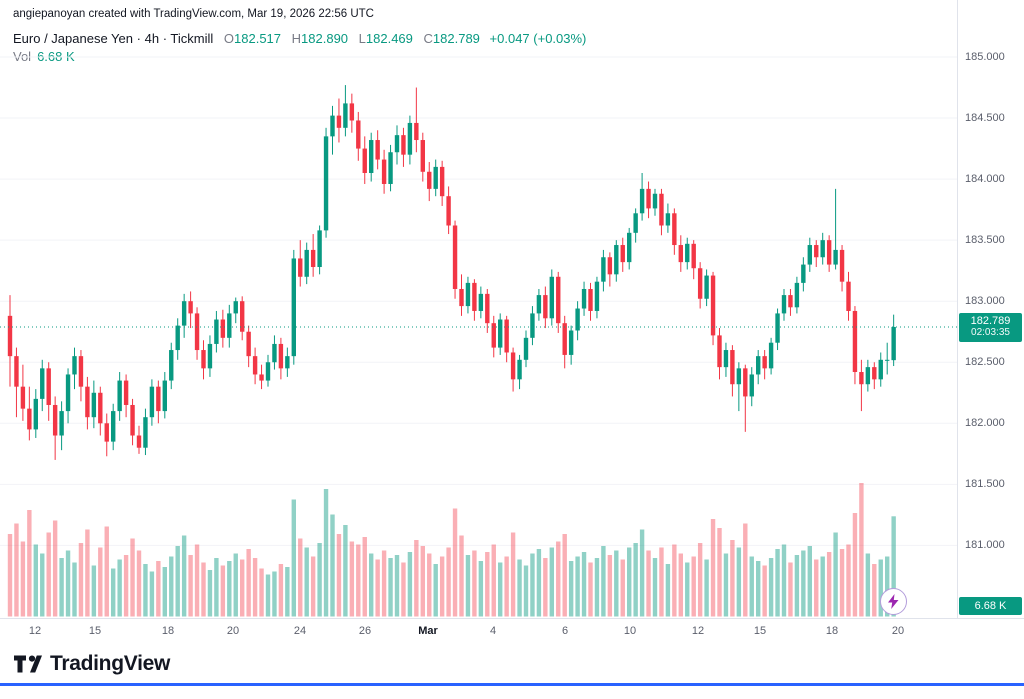 Image resolution: width=1024 pixels, height=699 pixels. Describe the element at coordinates (538, 38) in the screenshot. I see `change-value: +0.047 (+0.03%)` at that location.